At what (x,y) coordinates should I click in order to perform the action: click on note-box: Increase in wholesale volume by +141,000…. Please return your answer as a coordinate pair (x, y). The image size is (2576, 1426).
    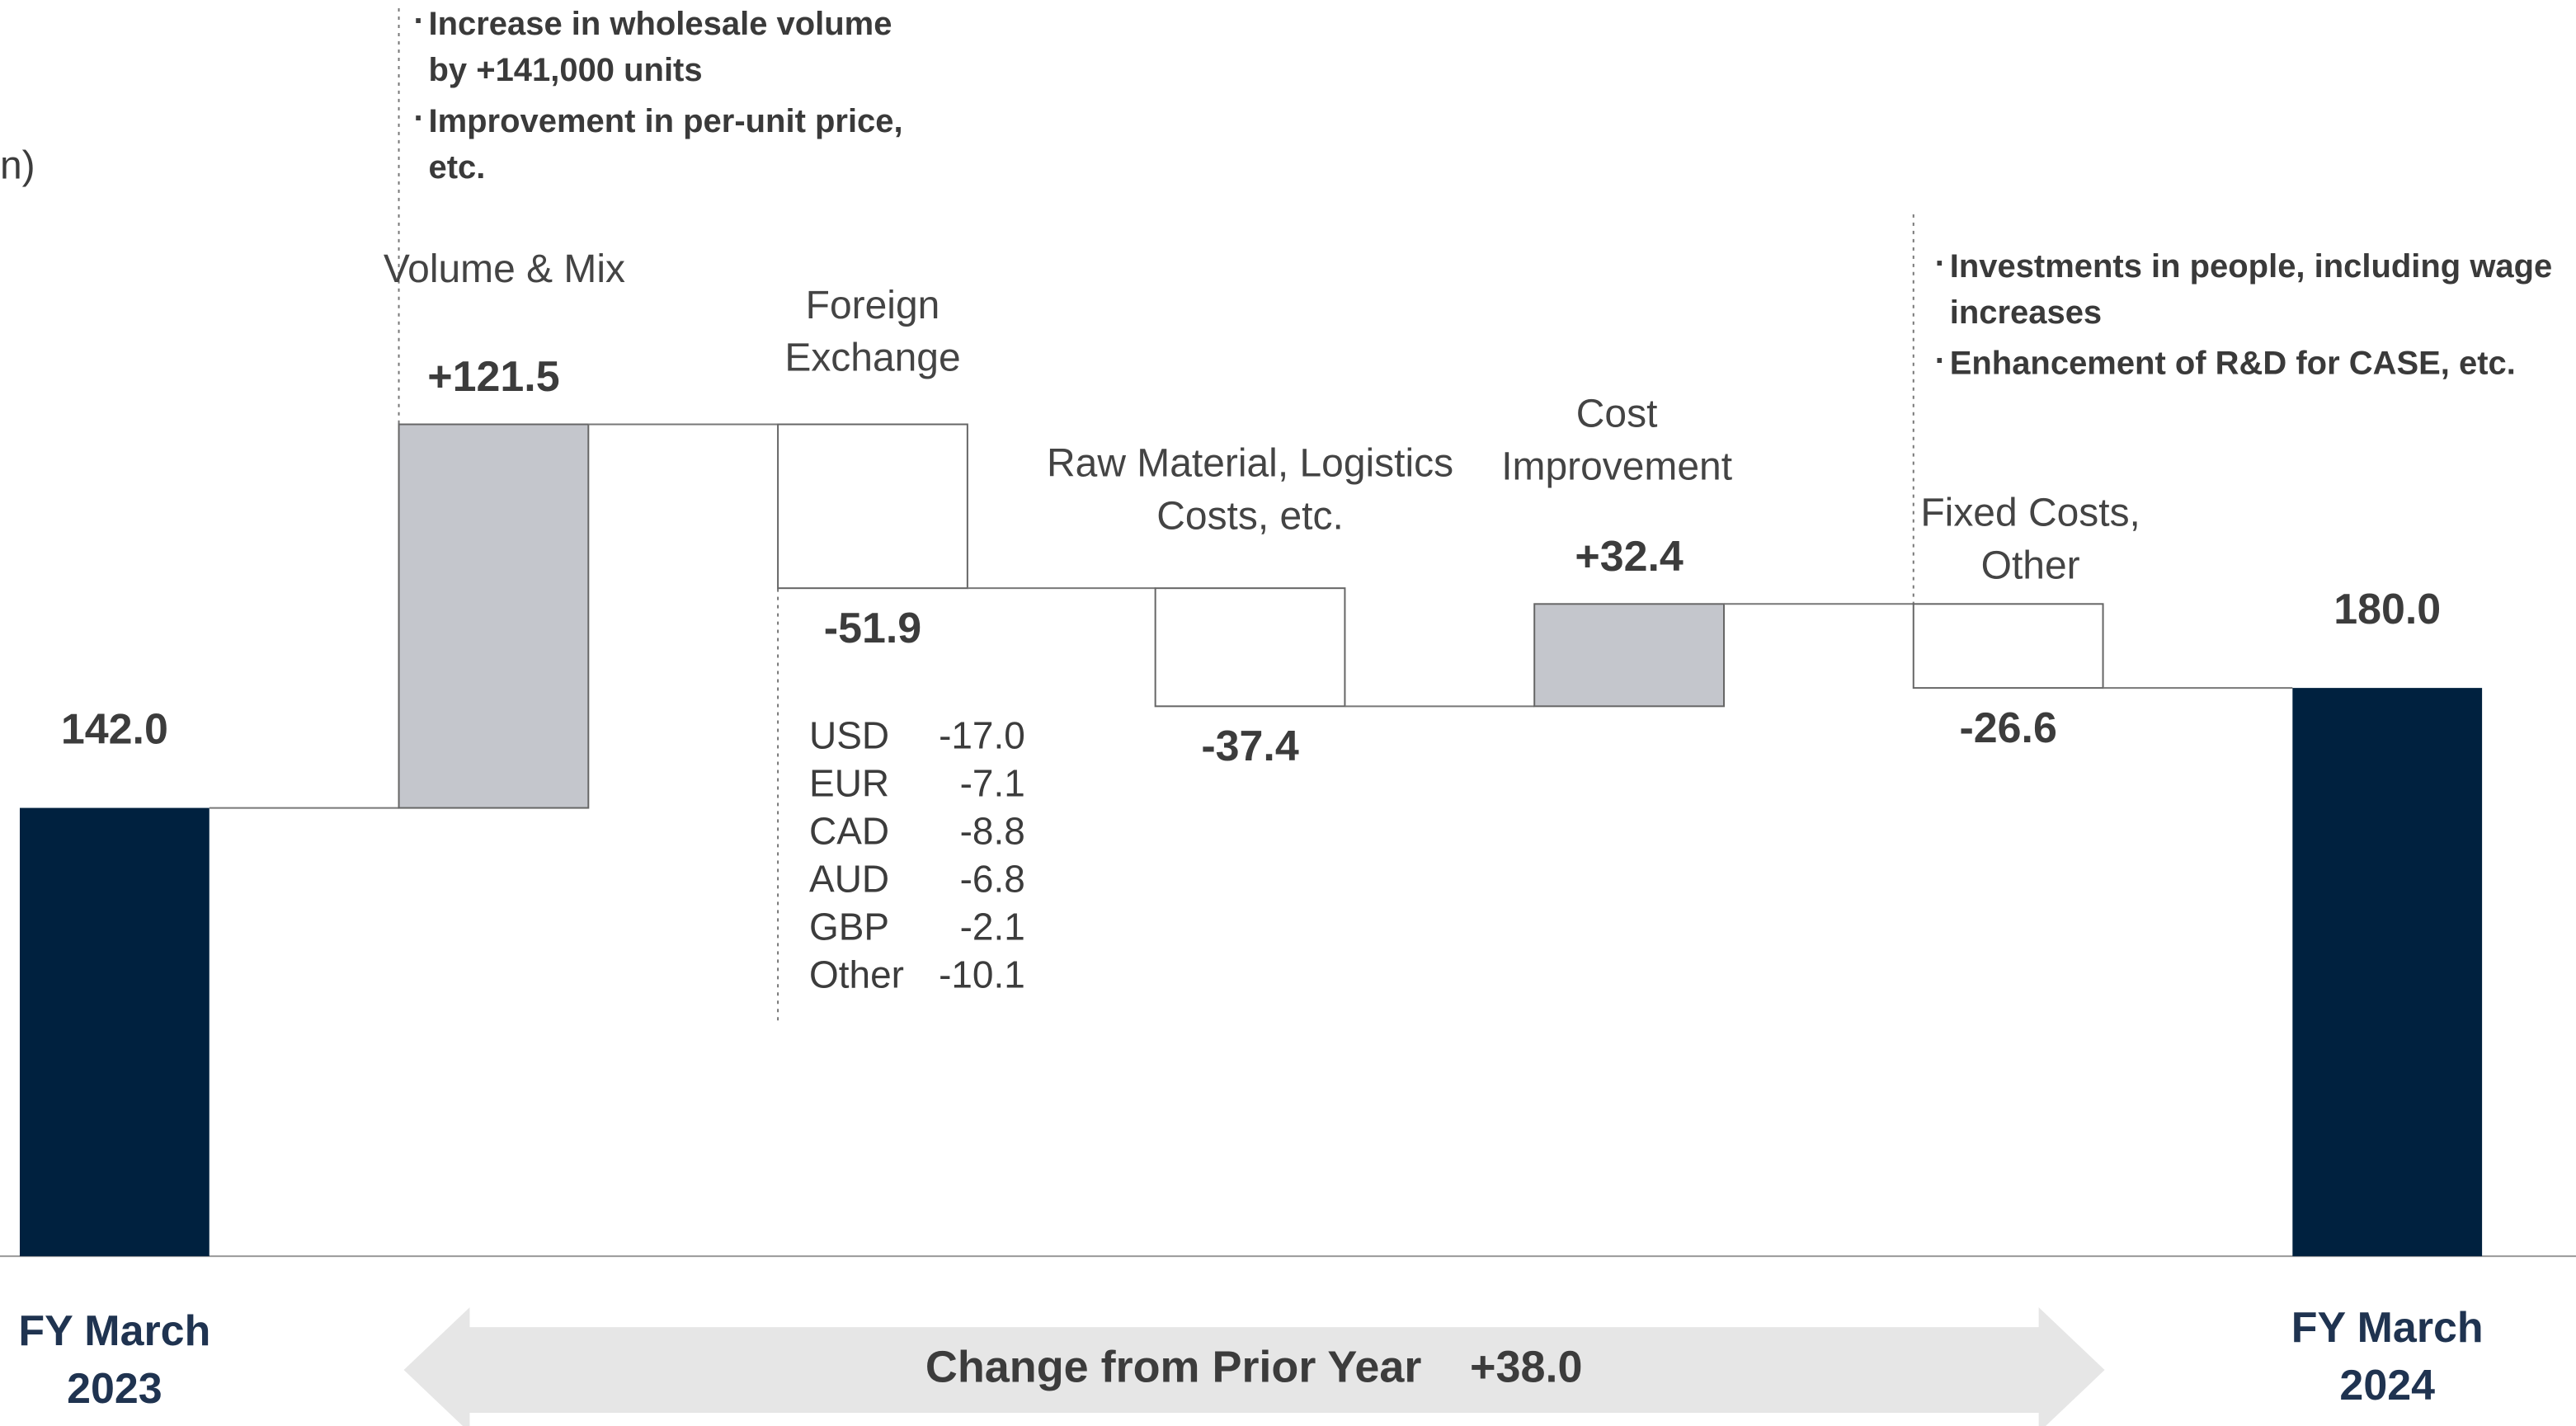
    Looking at the image, I should click on (660, 48).